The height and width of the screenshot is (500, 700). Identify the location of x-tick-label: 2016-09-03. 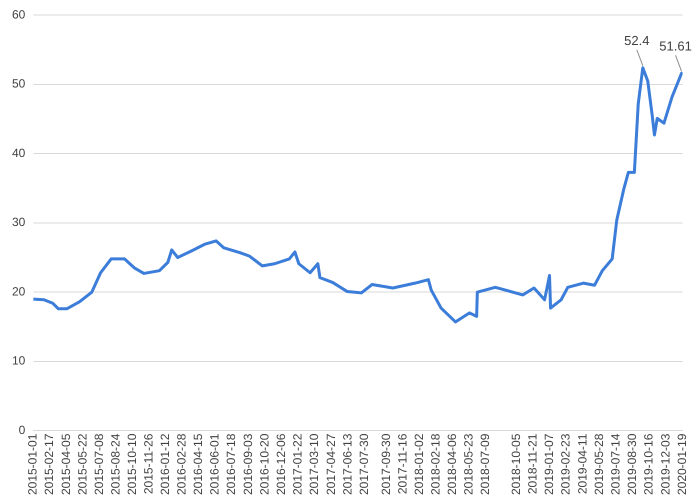
(247, 464).